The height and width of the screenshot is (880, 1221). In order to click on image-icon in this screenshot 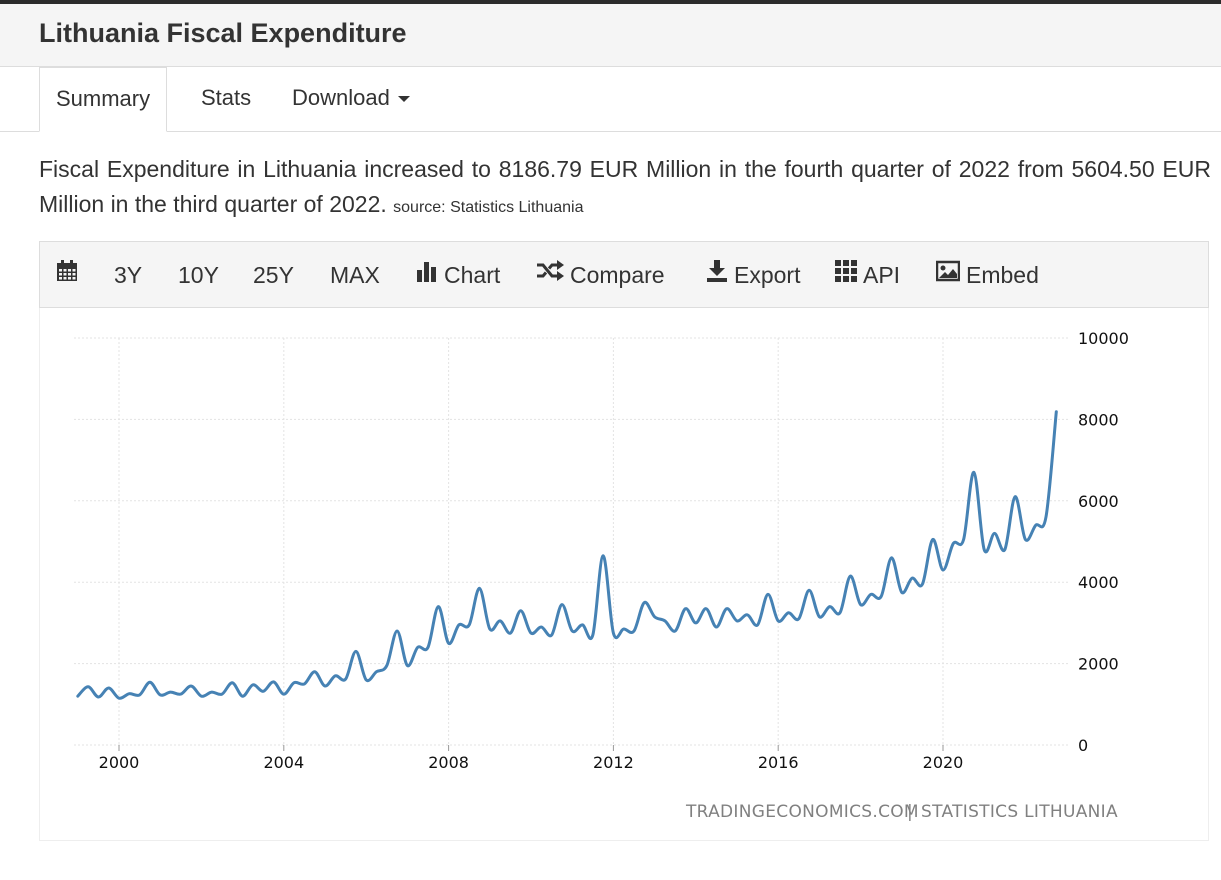, I will do `click(948, 274)`.